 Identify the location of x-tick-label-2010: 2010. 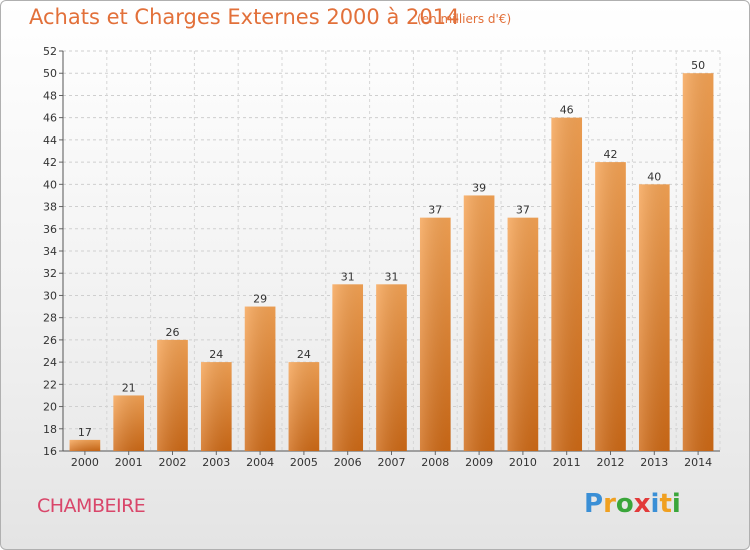
(523, 462).